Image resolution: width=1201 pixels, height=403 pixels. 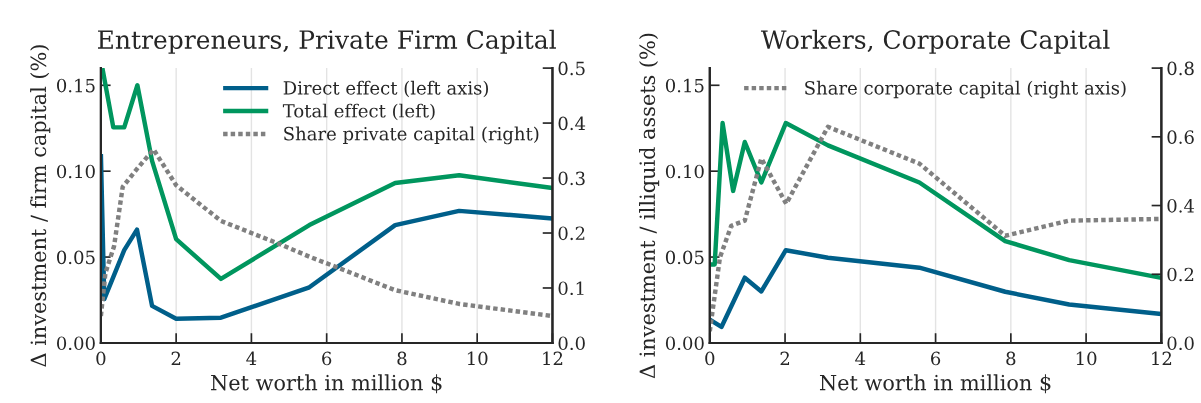 What do you see at coordinates (1180, 137) in the screenshot?
I see `y2-tick-label: 0.6` at bounding box center [1180, 137].